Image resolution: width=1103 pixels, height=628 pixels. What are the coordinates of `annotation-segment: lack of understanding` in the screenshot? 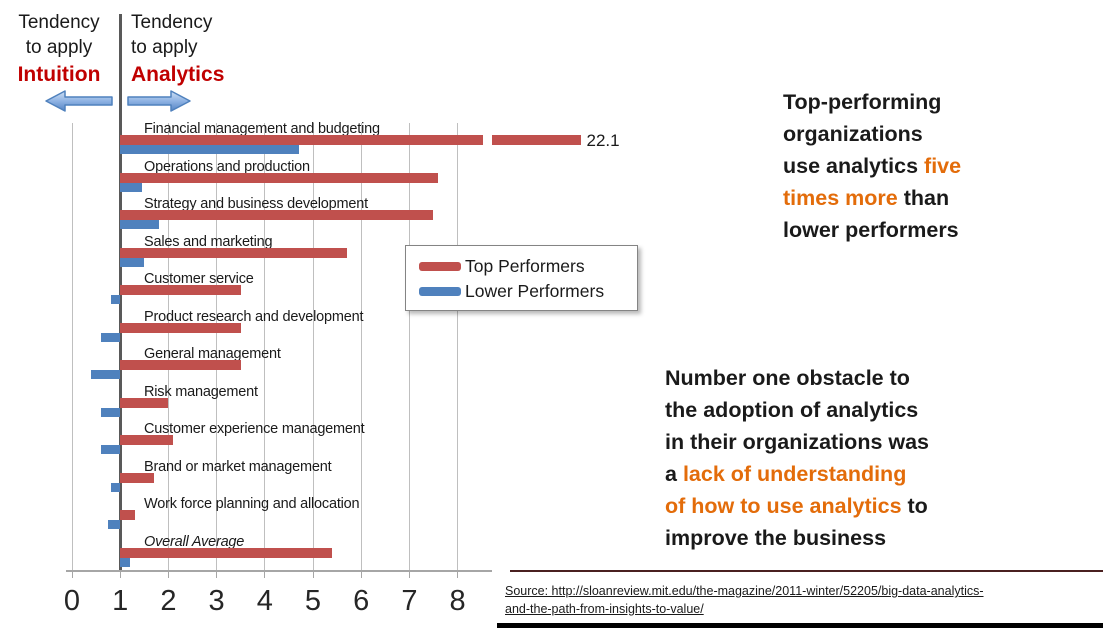 It's located at (794, 474).